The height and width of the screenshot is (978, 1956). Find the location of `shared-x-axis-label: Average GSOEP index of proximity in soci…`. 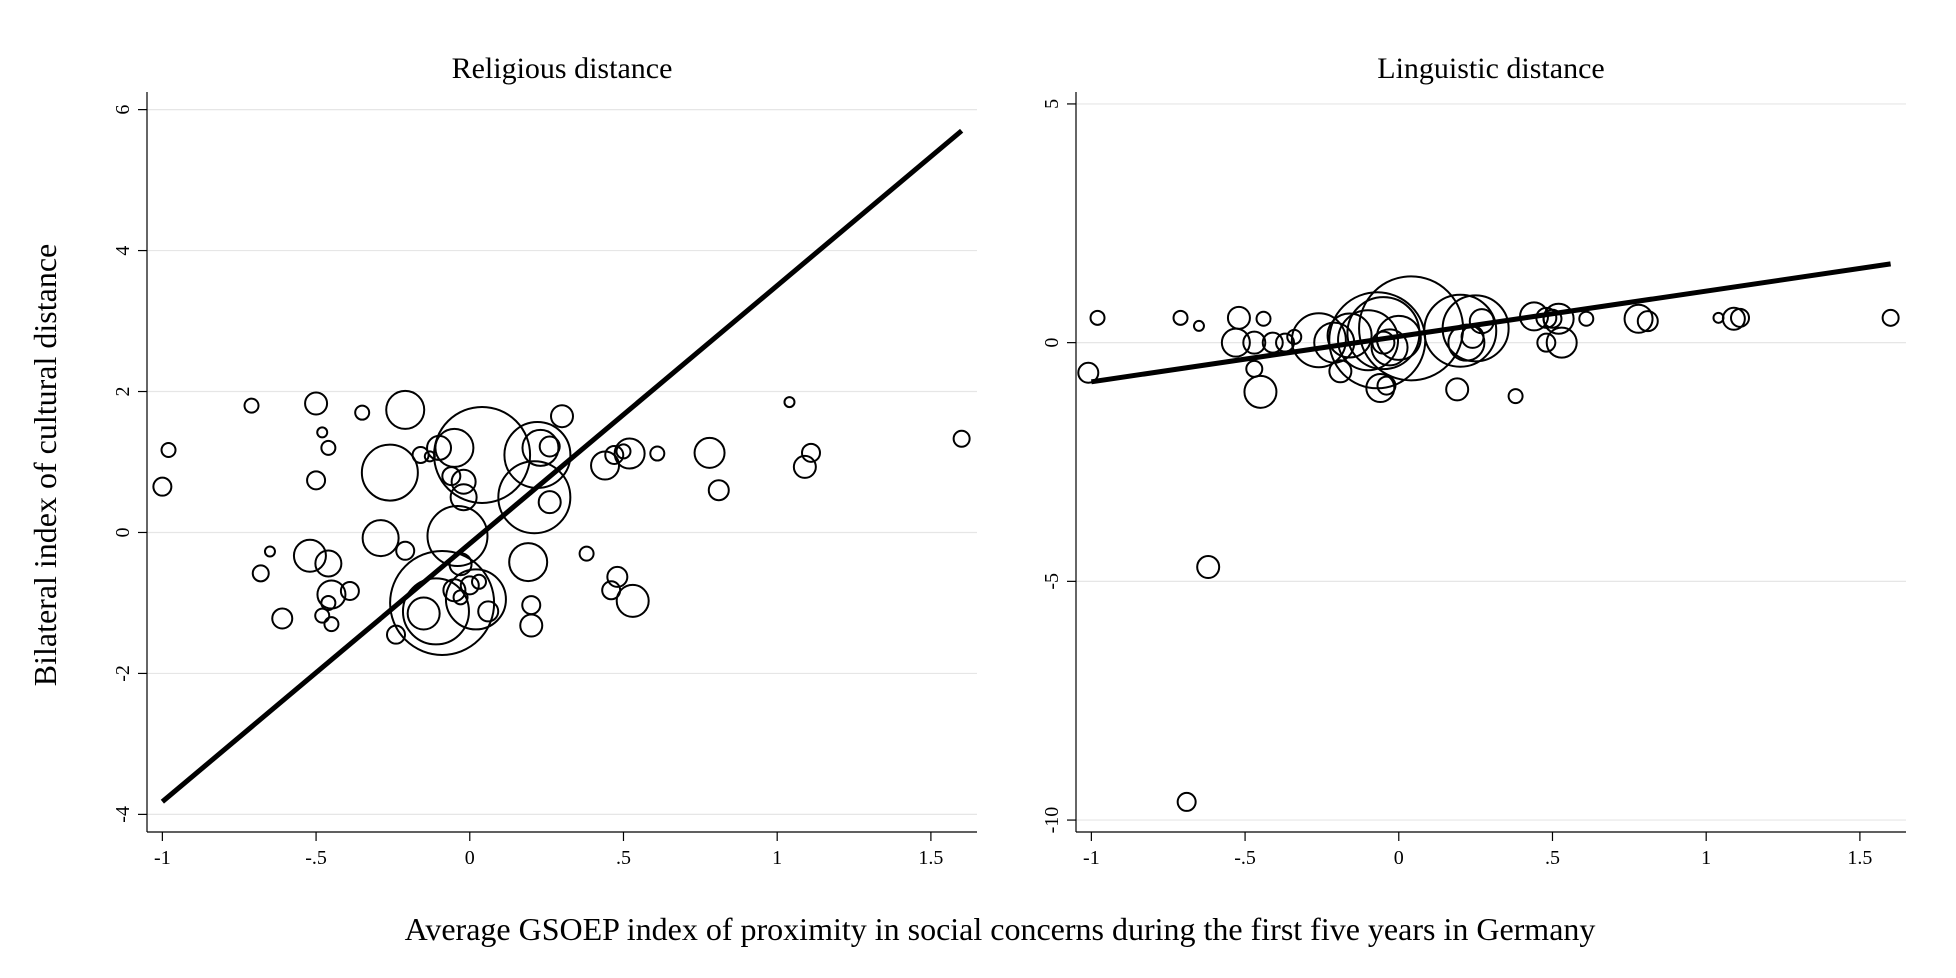

shared-x-axis-label: Average GSOEP index of proximity in soci… is located at coordinates (1000, 929).